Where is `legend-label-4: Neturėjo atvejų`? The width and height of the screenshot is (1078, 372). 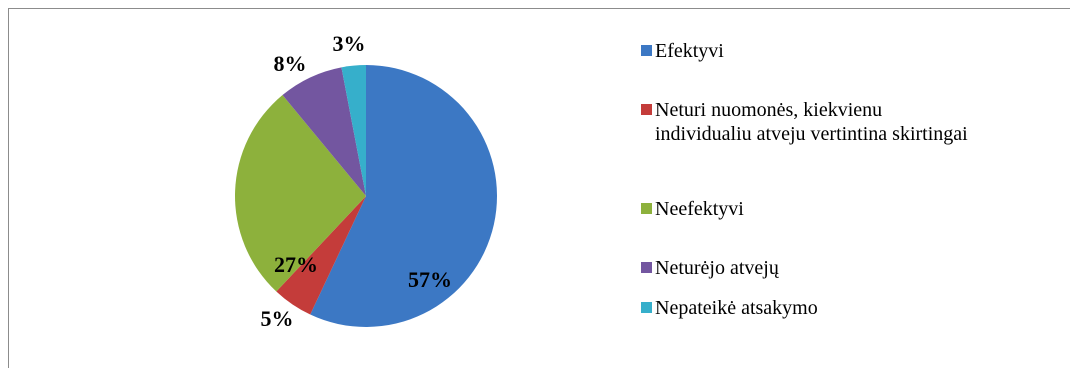
legend-label-4: Neturėjo atvejų is located at coordinates (717, 268).